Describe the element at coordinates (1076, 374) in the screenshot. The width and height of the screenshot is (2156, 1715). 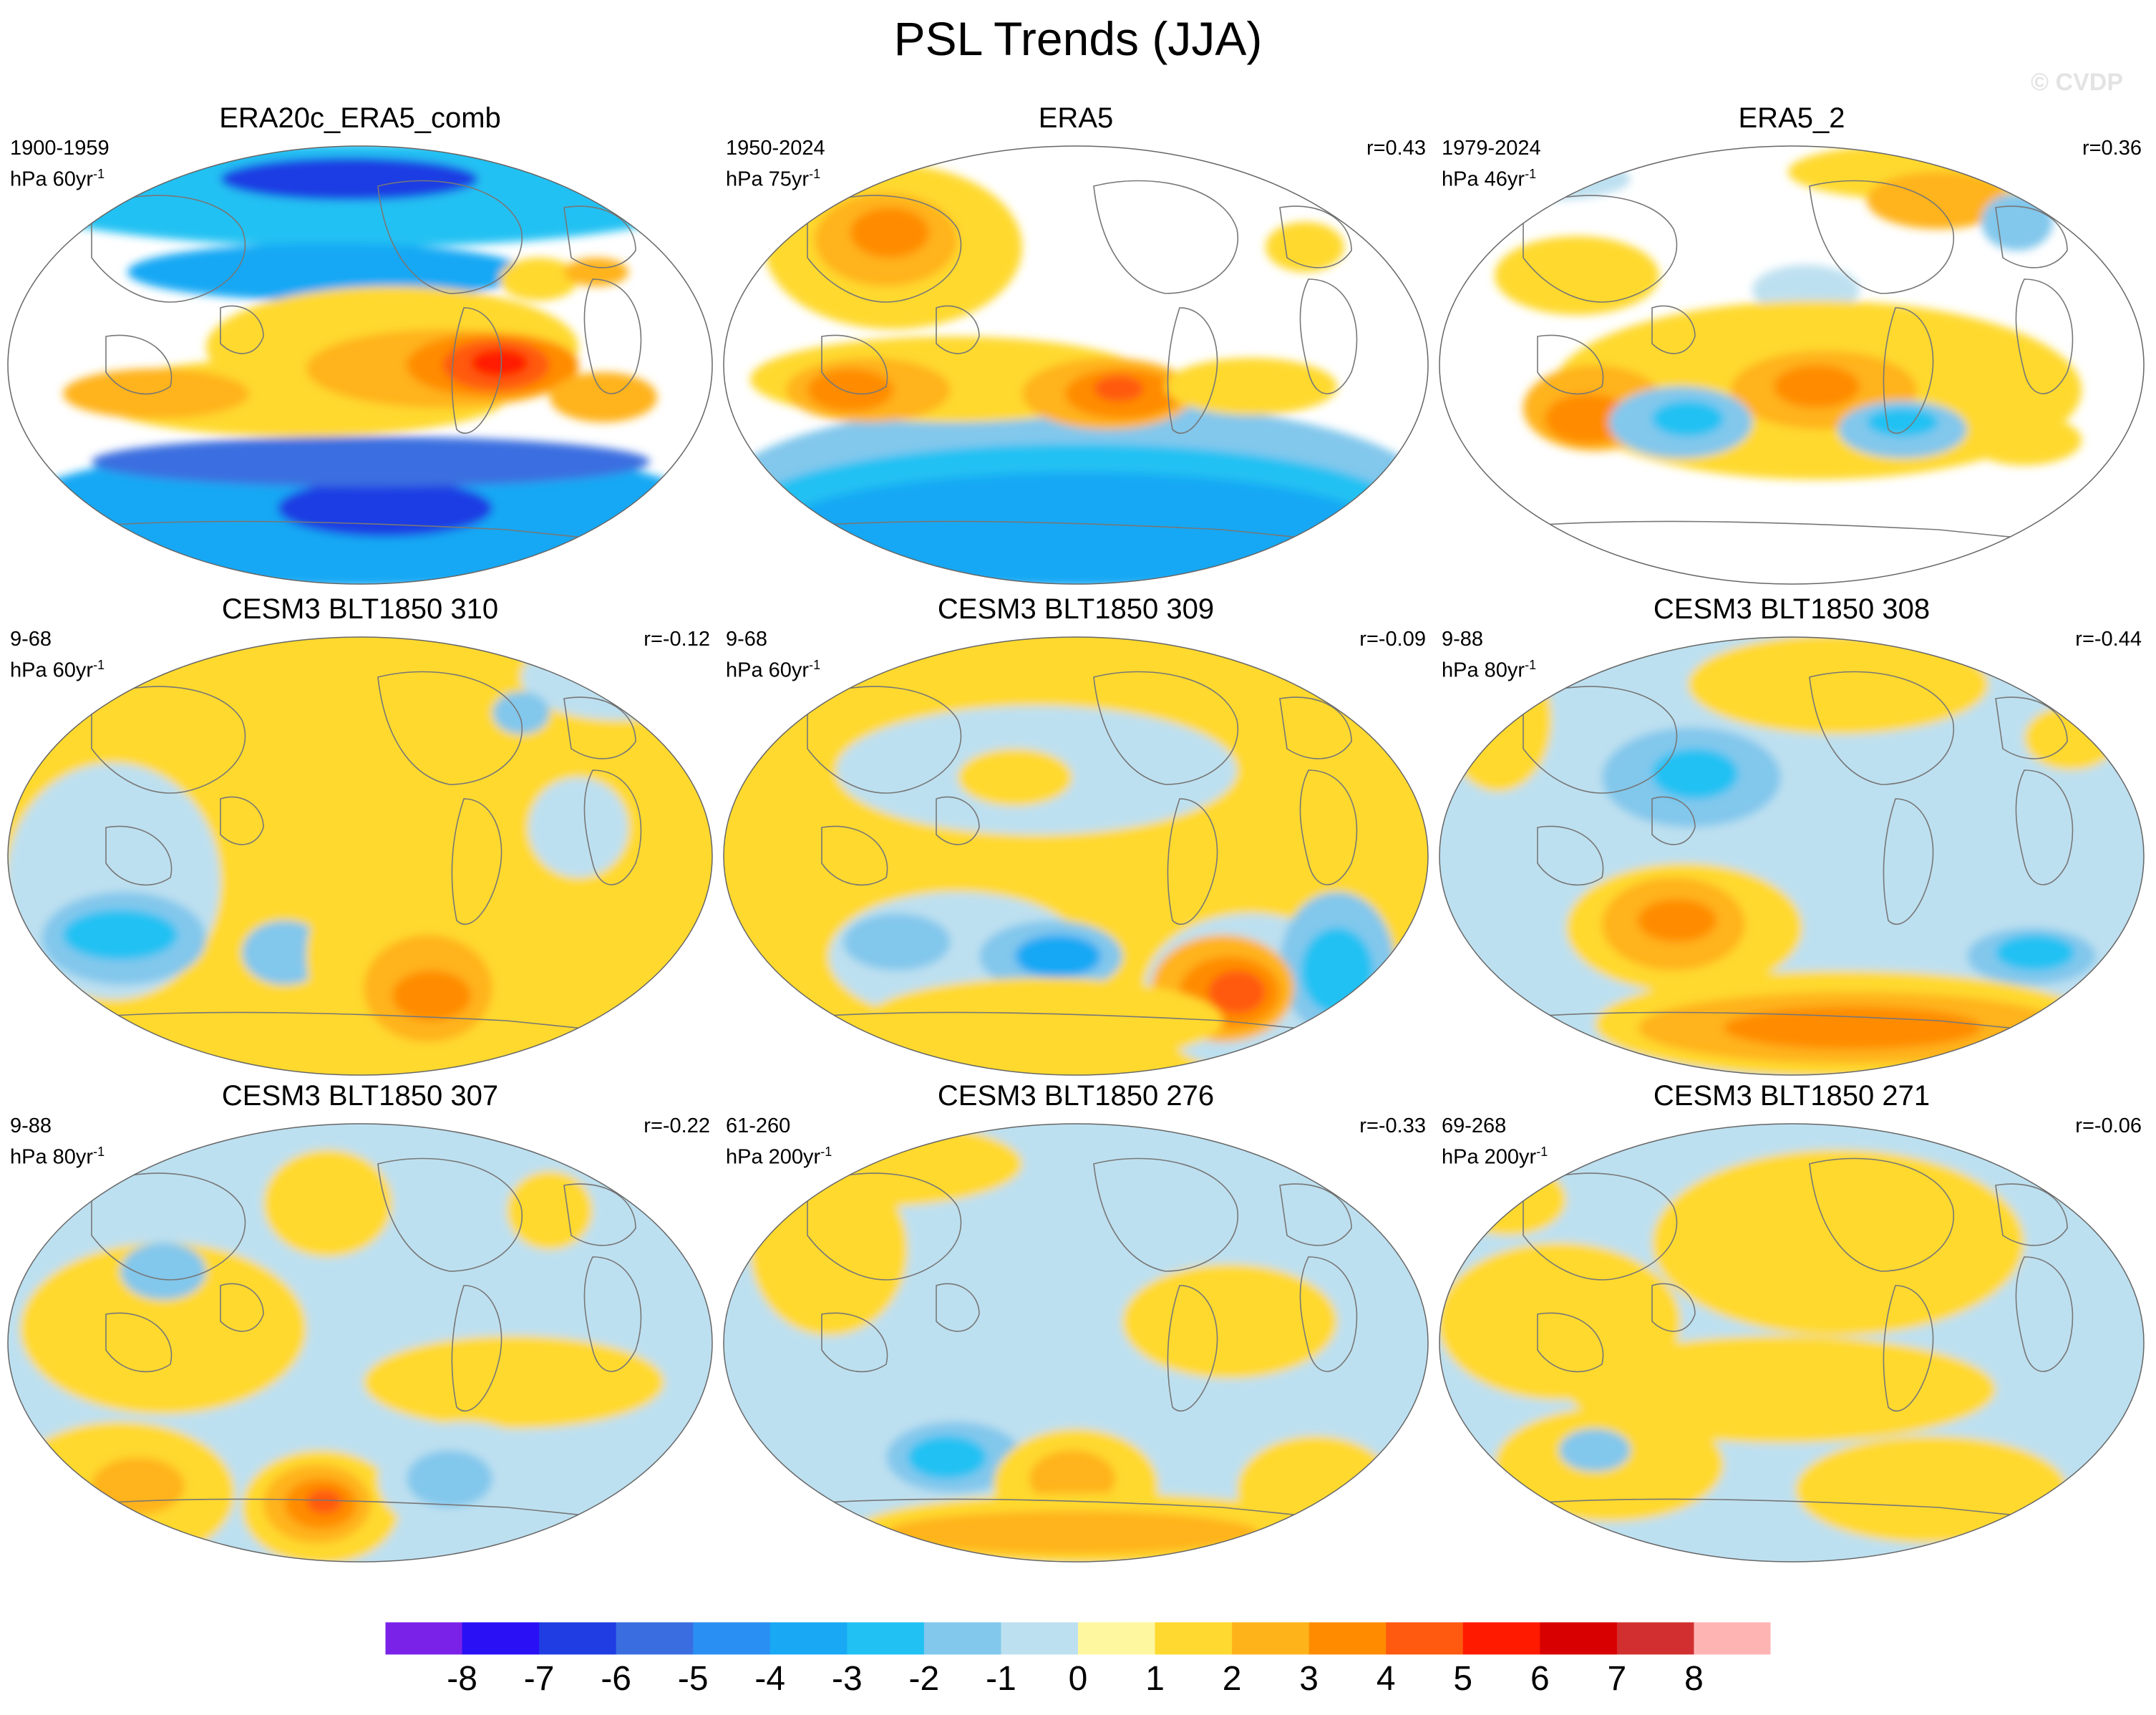
I see `psl-trend-field` at that location.